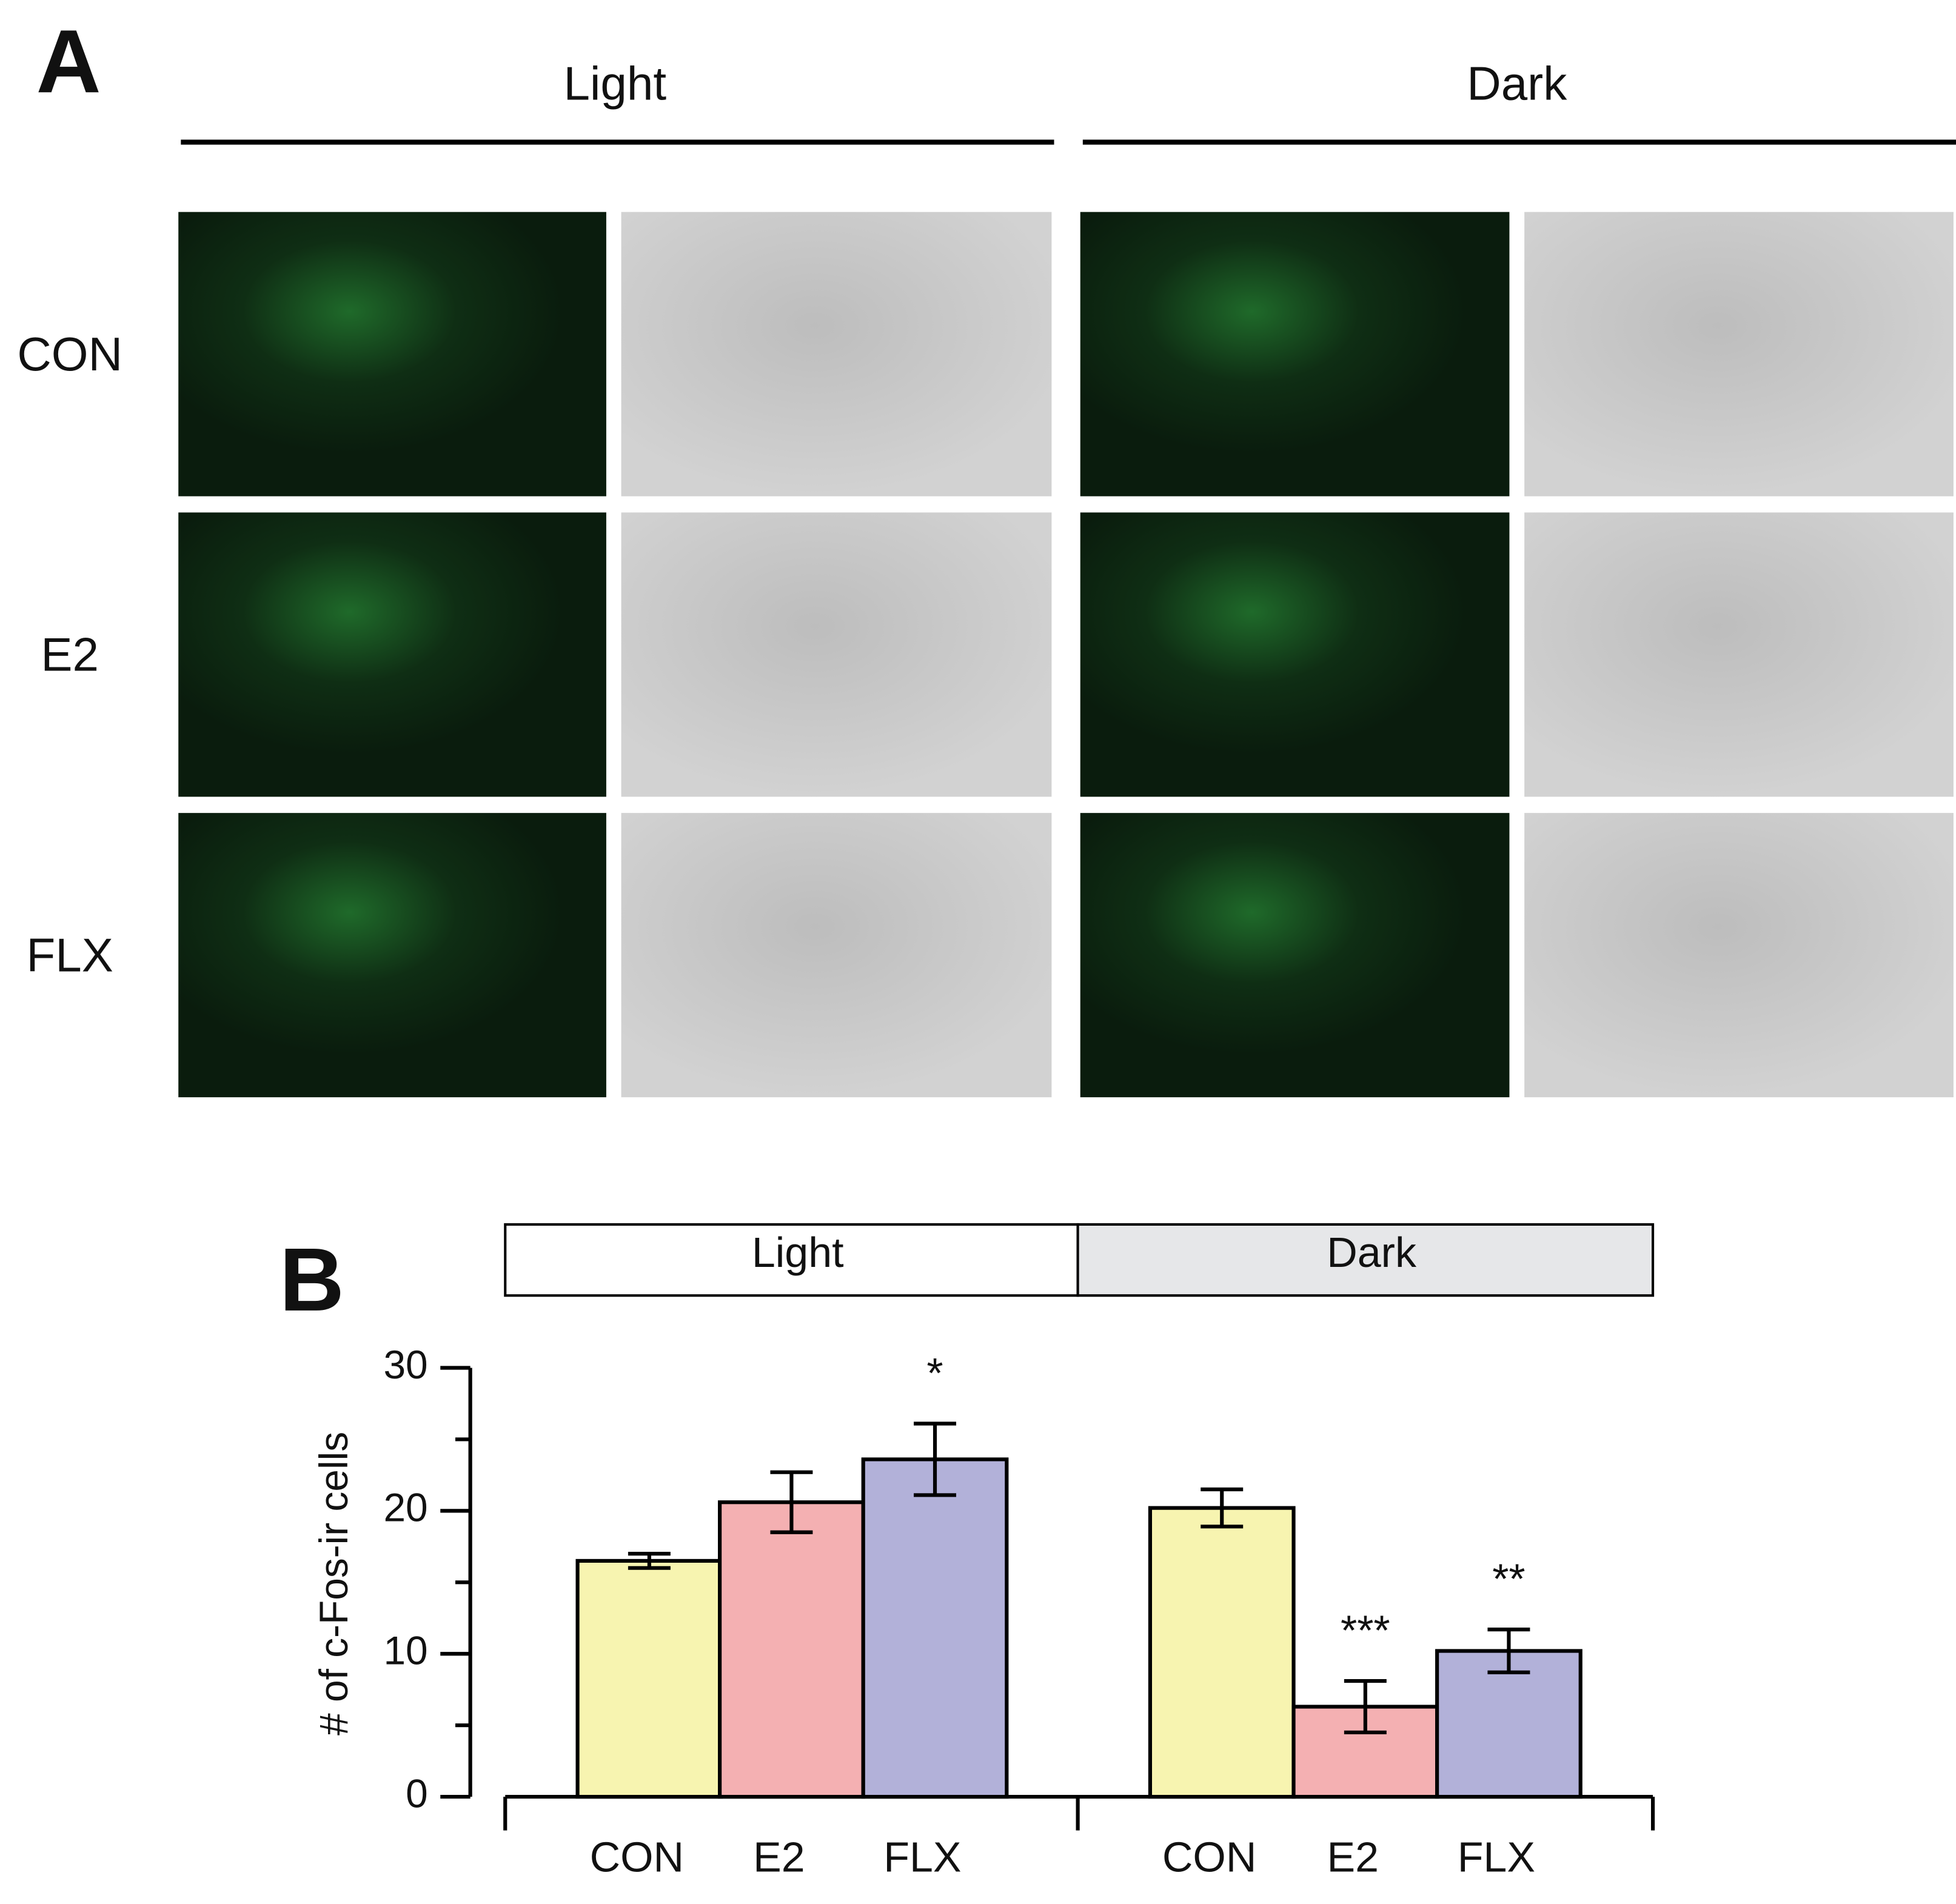  Describe the element at coordinates (417, 1793) in the screenshot. I see `y-tick-label: 0` at that location.